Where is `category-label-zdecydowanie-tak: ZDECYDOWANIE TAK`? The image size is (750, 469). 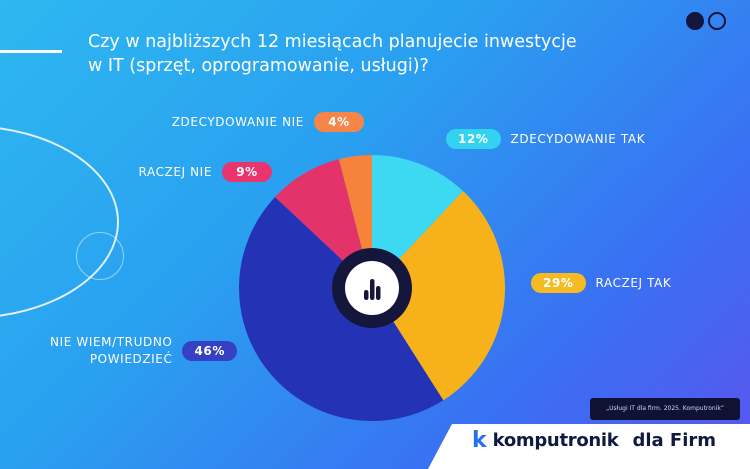
category-label-zdecydowanie-tak: ZDECYDOWANIE TAK is located at coordinates (578, 138).